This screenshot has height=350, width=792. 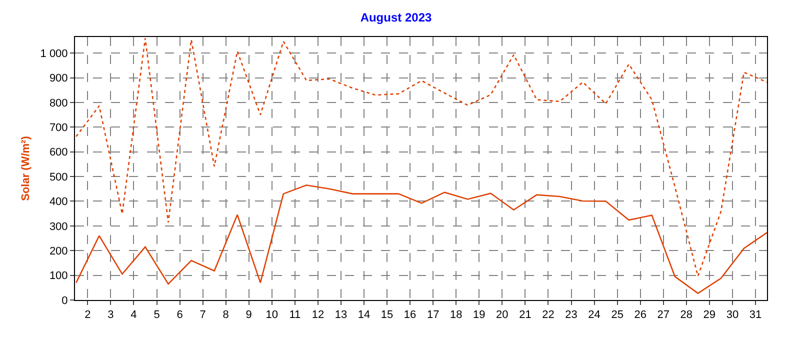 I want to click on x-tick-label: 23, so click(x=571, y=315).